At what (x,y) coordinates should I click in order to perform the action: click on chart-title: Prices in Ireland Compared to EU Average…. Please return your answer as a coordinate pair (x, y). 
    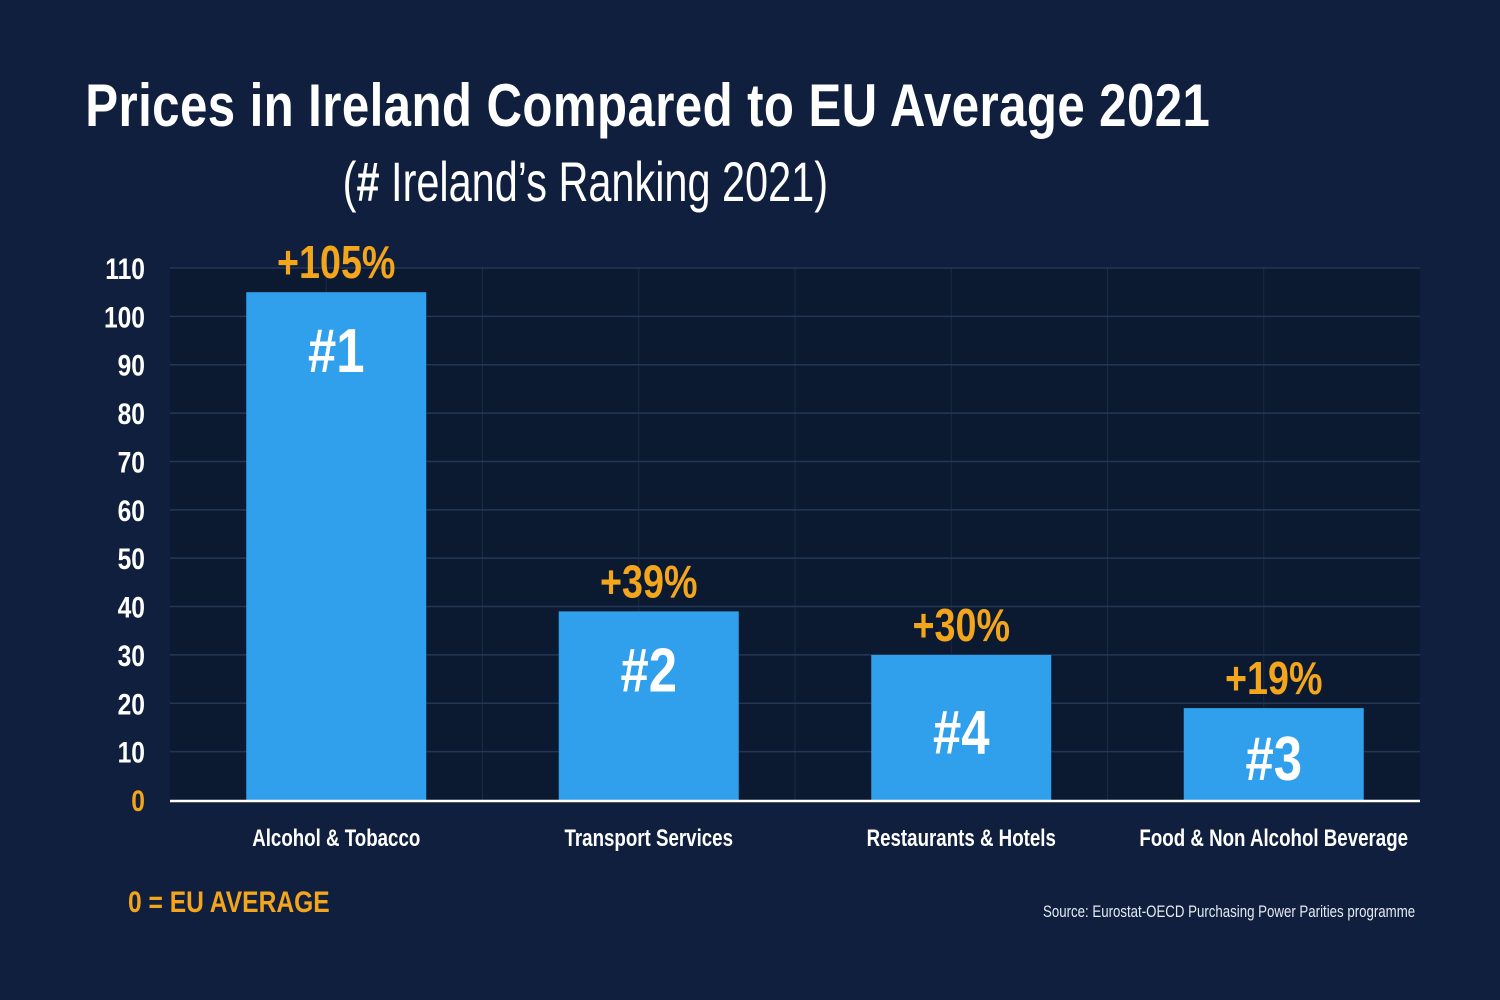
    Looking at the image, I should click on (648, 105).